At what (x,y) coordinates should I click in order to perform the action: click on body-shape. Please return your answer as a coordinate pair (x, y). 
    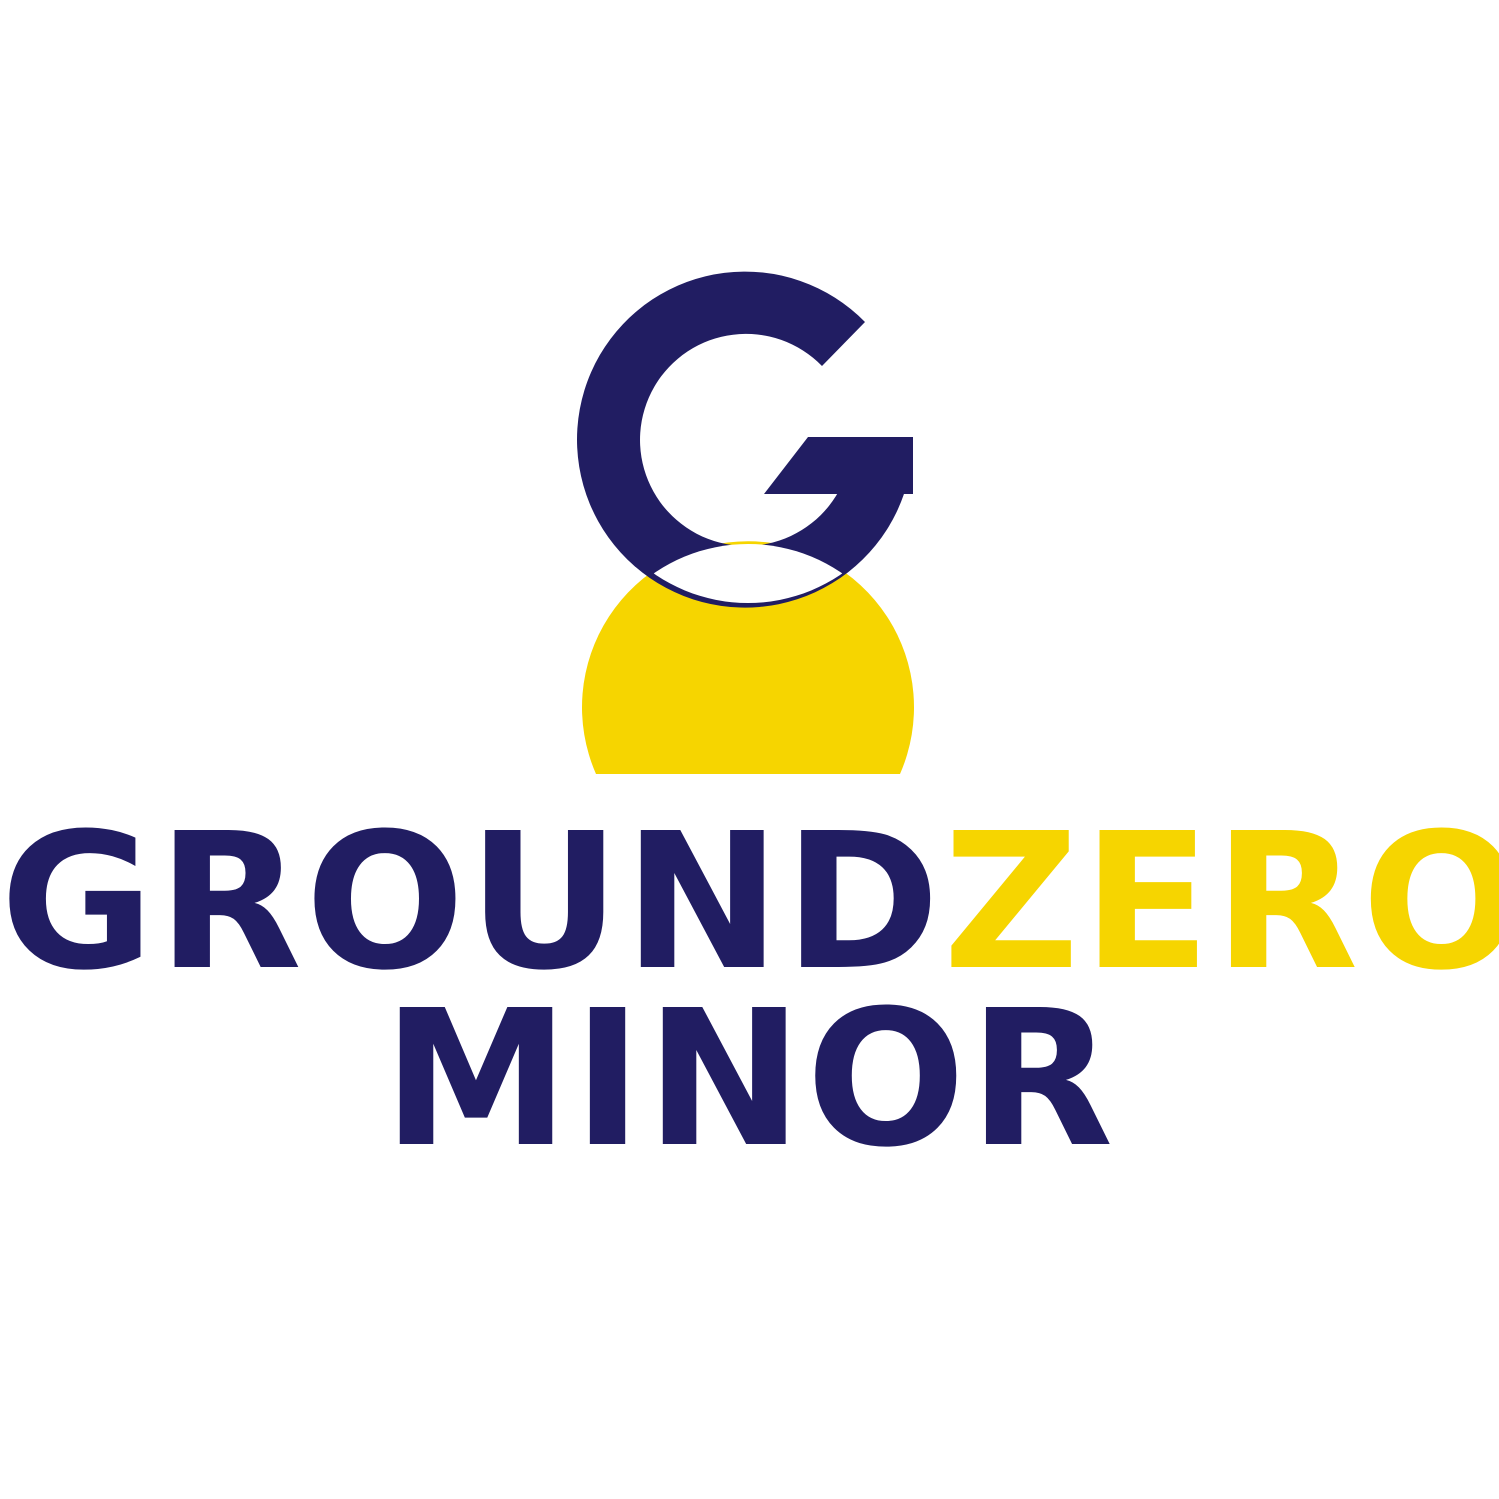
    Looking at the image, I should click on (747, 657).